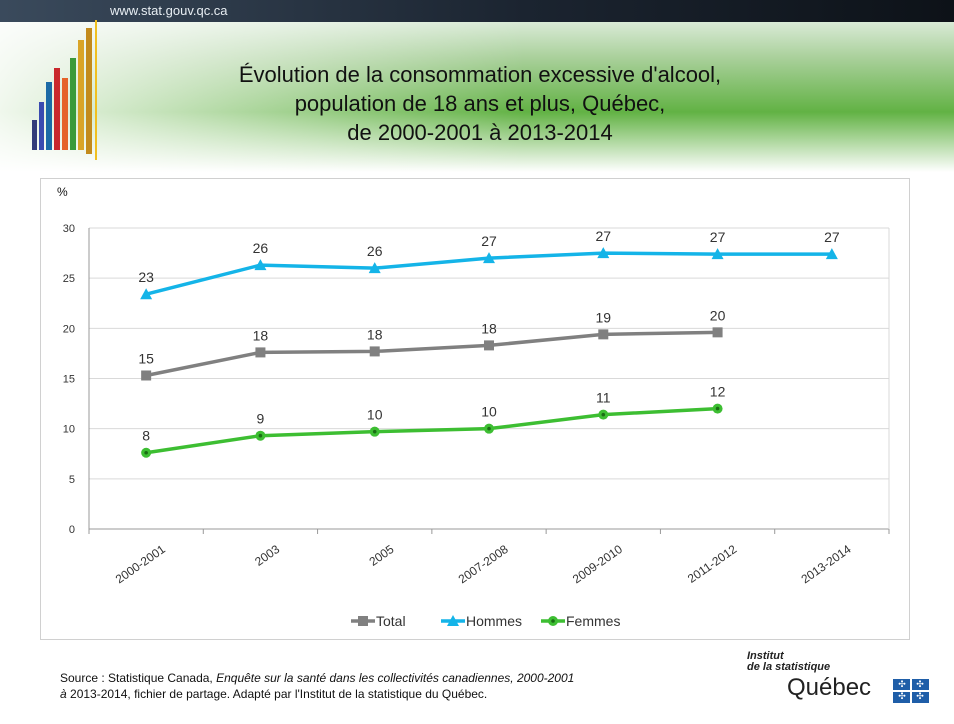 This screenshot has width=954, height=724. Describe the element at coordinates (69, 229) in the screenshot. I see `y-tick-label: 30` at that location.